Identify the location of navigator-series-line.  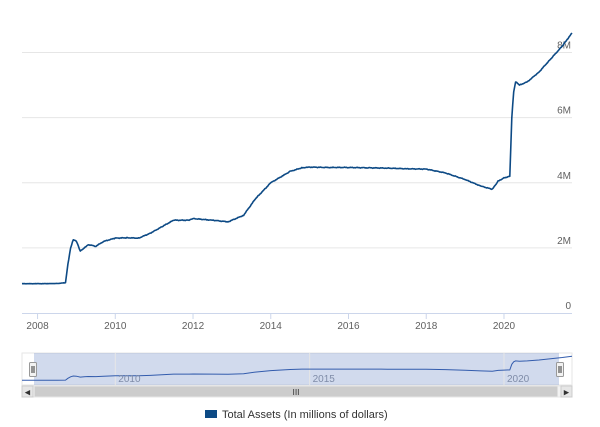
(297, 368).